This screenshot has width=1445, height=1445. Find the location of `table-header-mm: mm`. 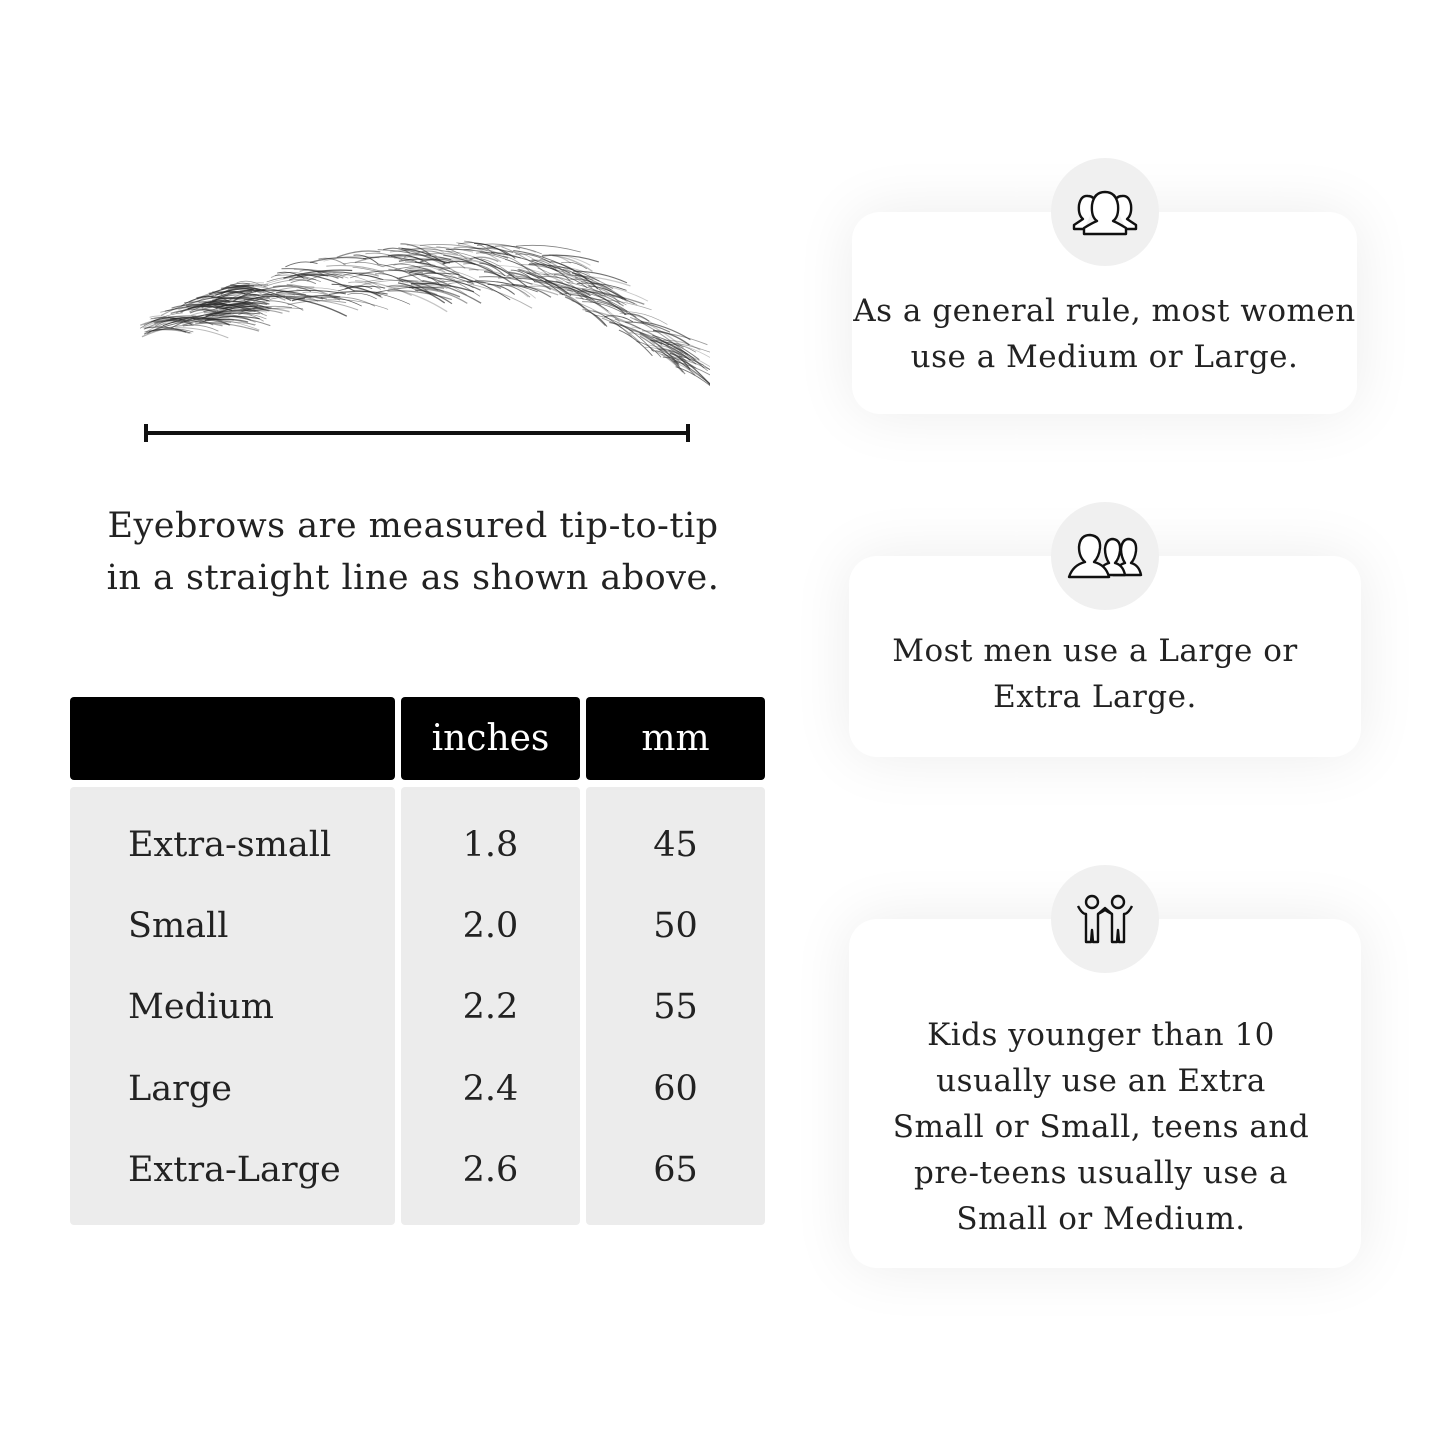

table-header-mm: mm is located at coordinates (675, 738).